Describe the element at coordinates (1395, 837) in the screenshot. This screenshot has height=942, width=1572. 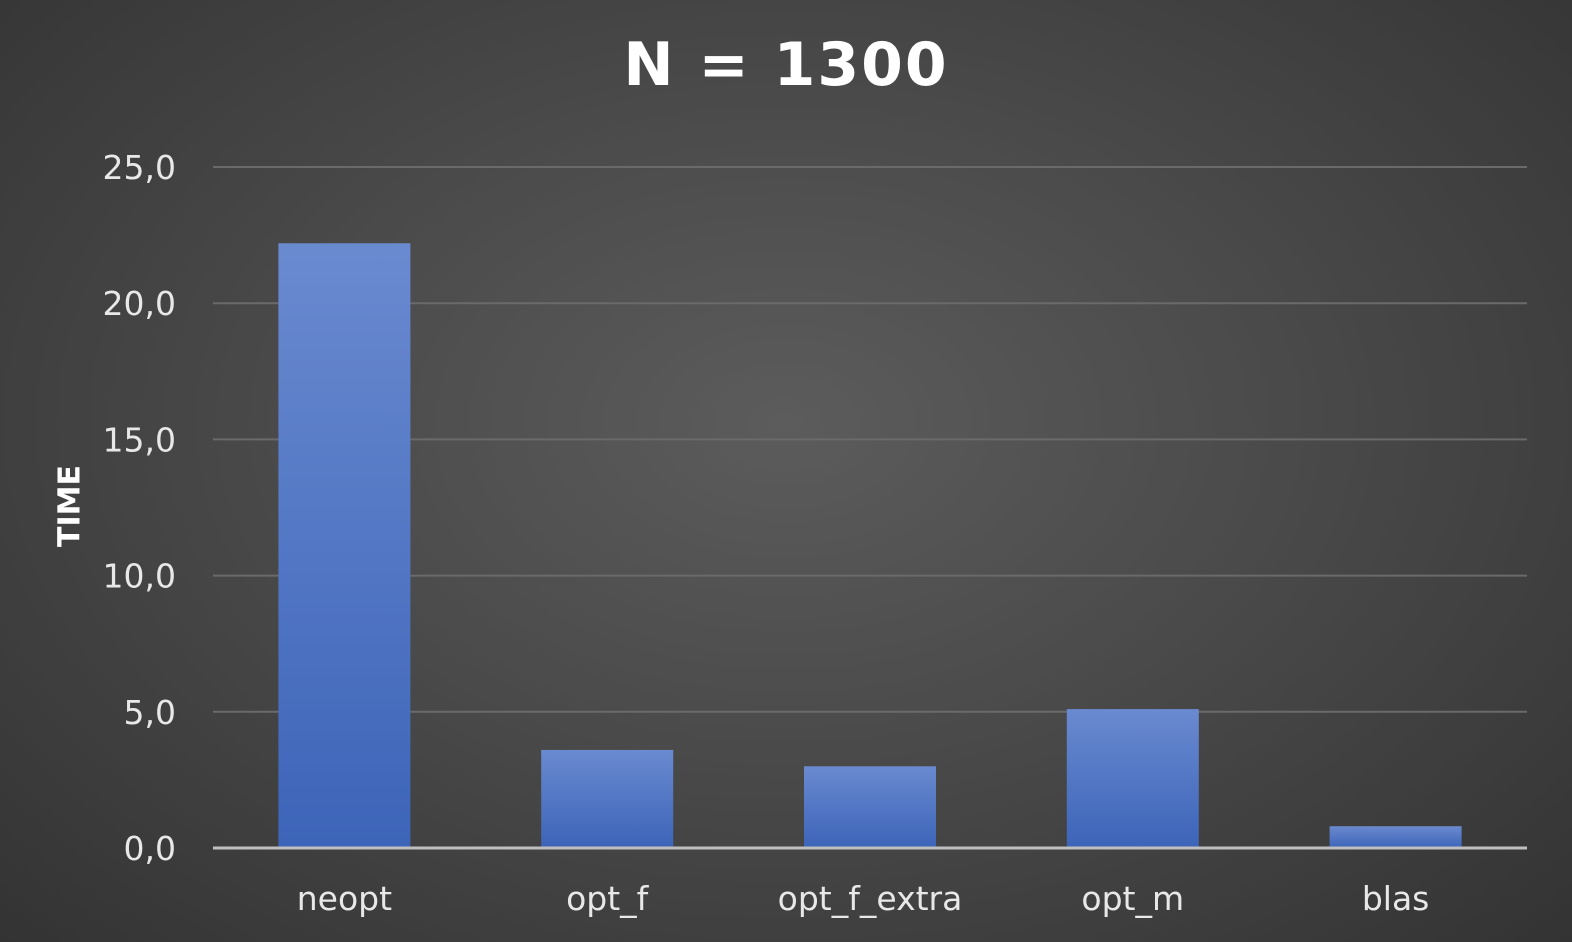
I see `bar-blas` at that location.